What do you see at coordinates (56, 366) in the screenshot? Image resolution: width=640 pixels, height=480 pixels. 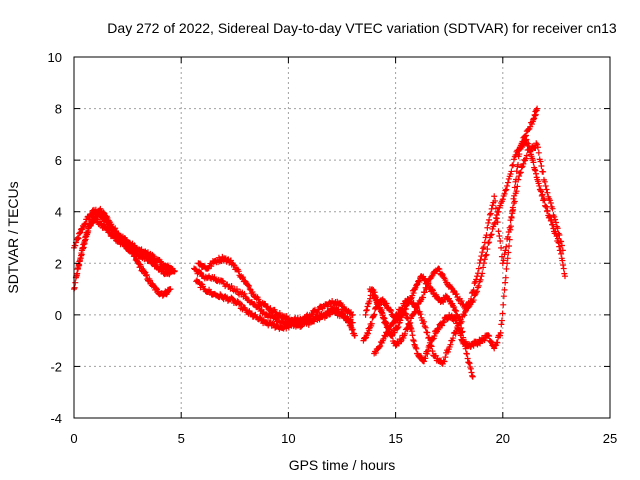 I see `y-tick-label: -2` at bounding box center [56, 366].